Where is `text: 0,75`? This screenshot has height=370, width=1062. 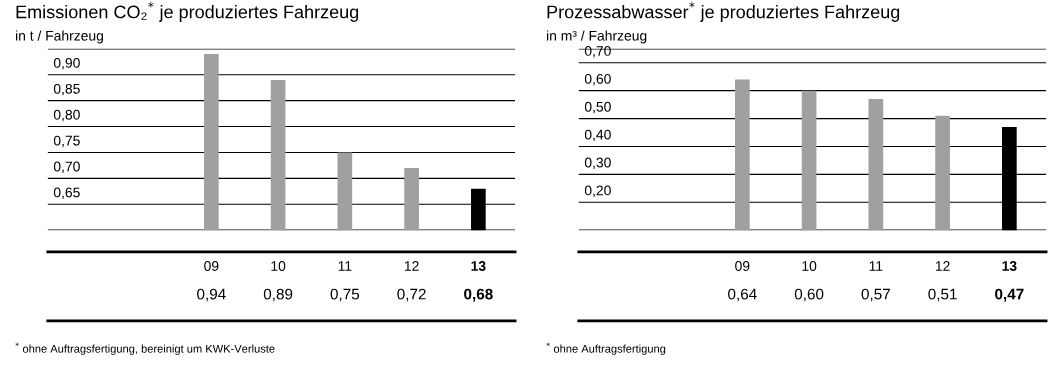
text: 0,75 is located at coordinates (66, 141).